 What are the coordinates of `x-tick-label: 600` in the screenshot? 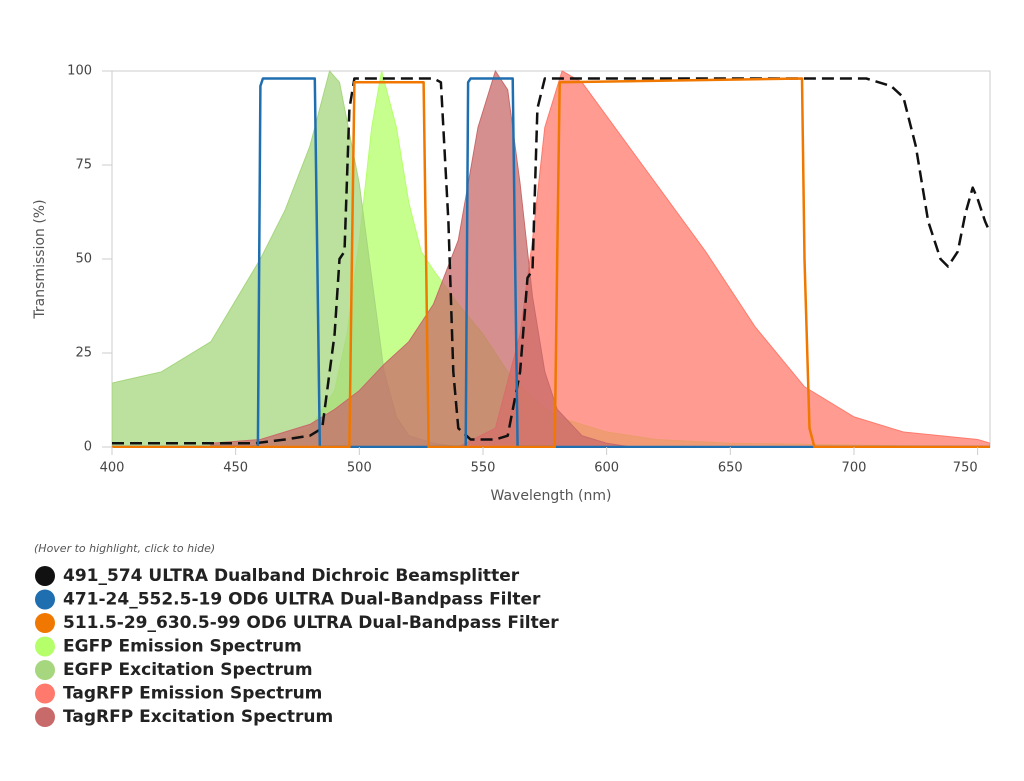 It's located at (606, 468).